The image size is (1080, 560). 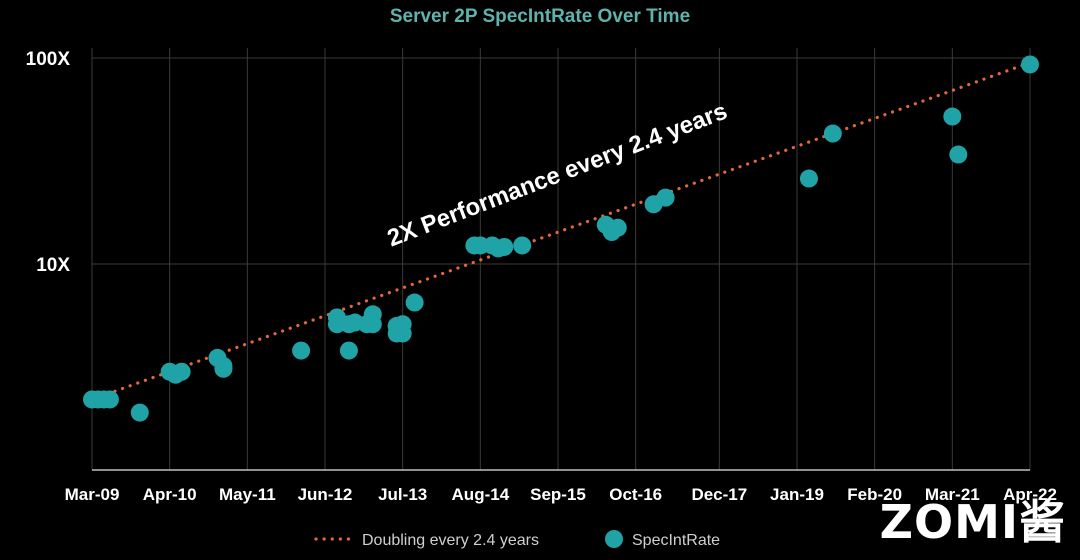 What do you see at coordinates (719, 494) in the screenshot?
I see `x-tick-label: Dec-17` at bounding box center [719, 494].